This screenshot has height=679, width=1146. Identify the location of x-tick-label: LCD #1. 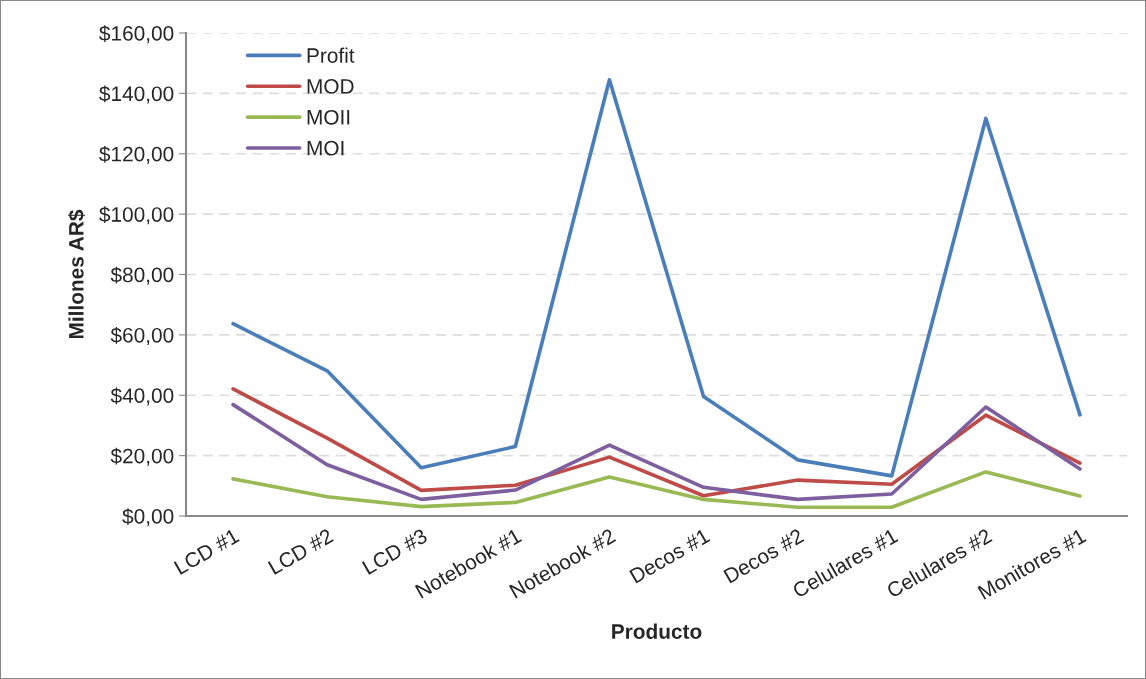
(206, 551).